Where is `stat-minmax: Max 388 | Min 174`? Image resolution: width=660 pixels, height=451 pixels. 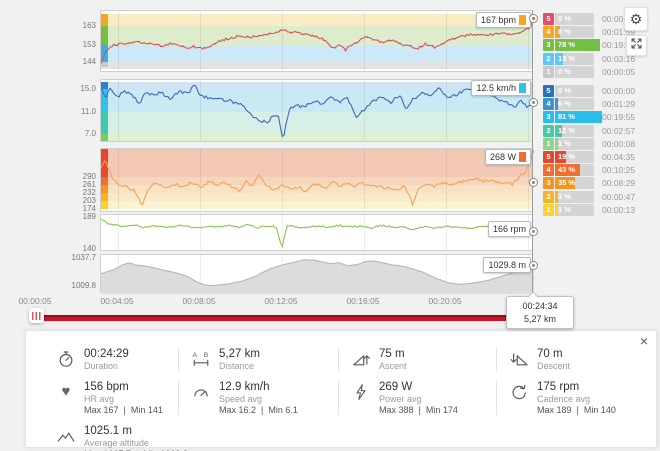
stat-minmax: Max 388 | Min 174 is located at coordinates (418, 410).